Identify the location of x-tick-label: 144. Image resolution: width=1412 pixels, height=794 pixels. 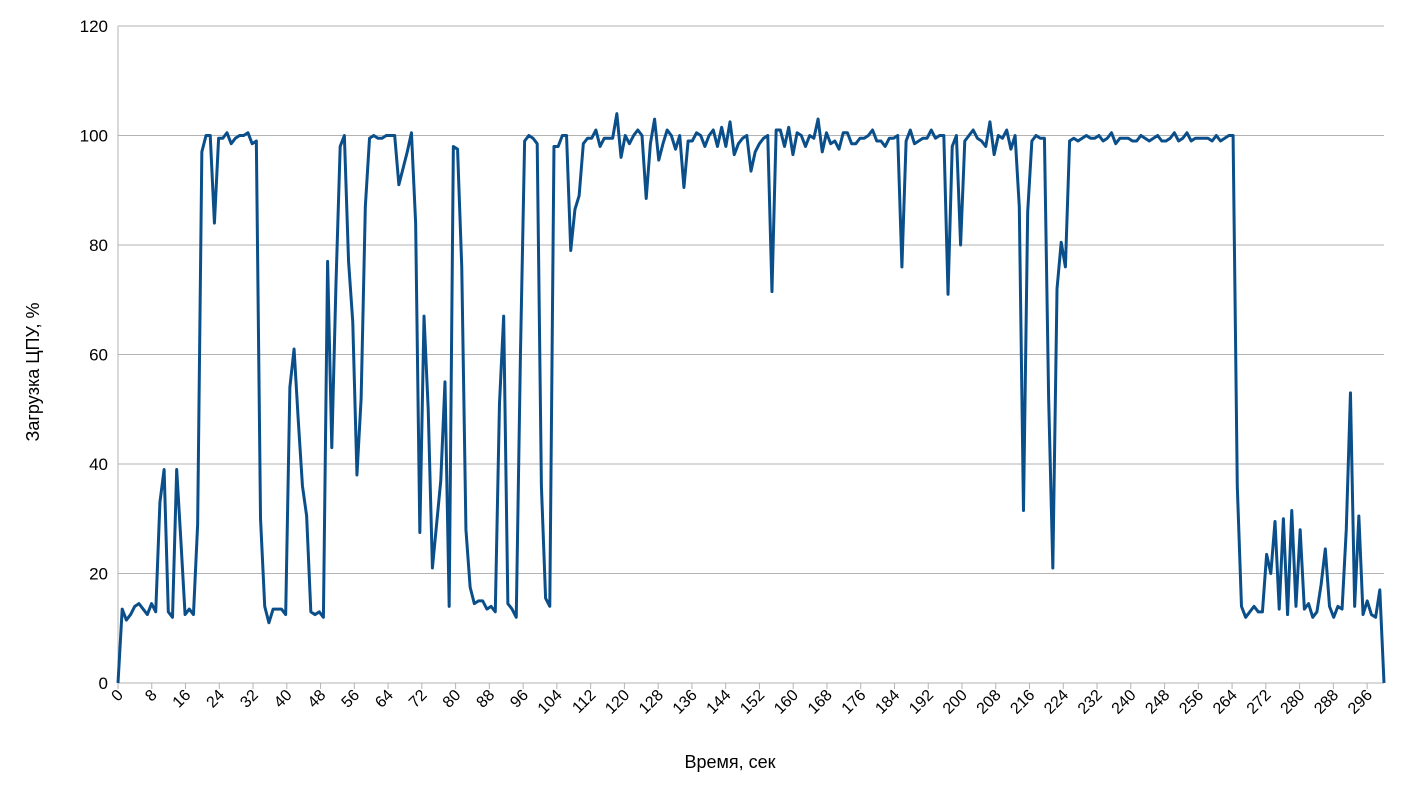
(719, 702).